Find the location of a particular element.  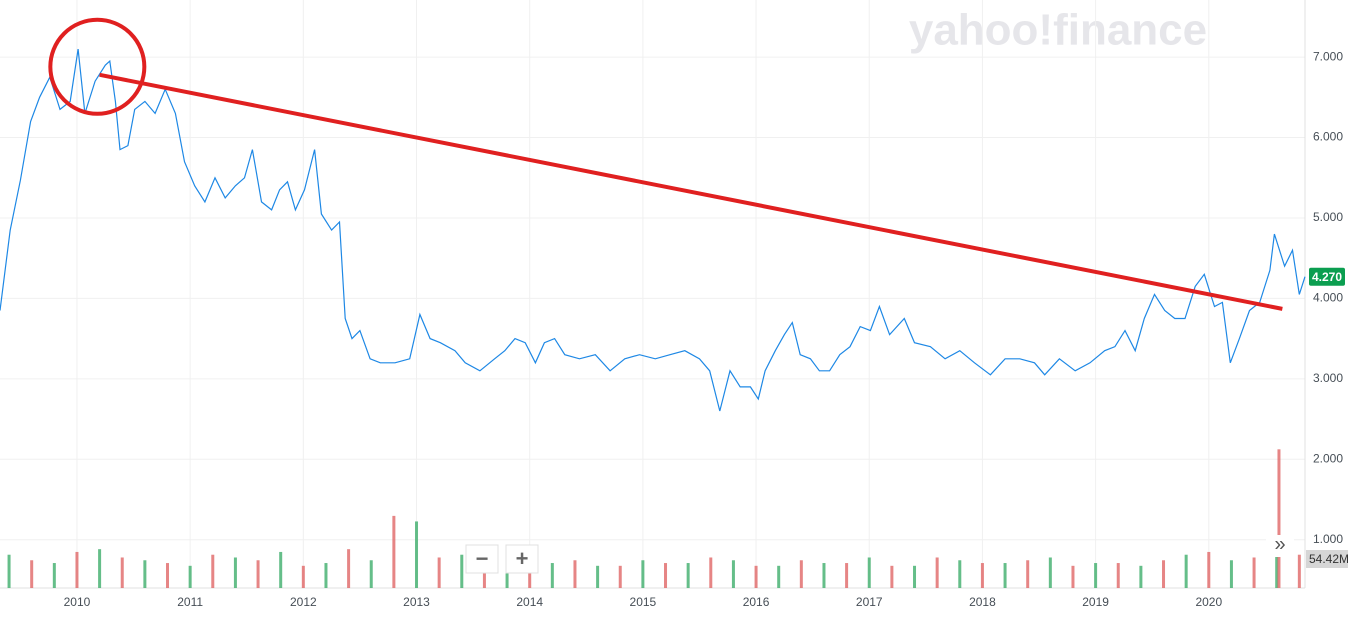

x-tick-label: 2019 is located at coordinates (1095, 602).